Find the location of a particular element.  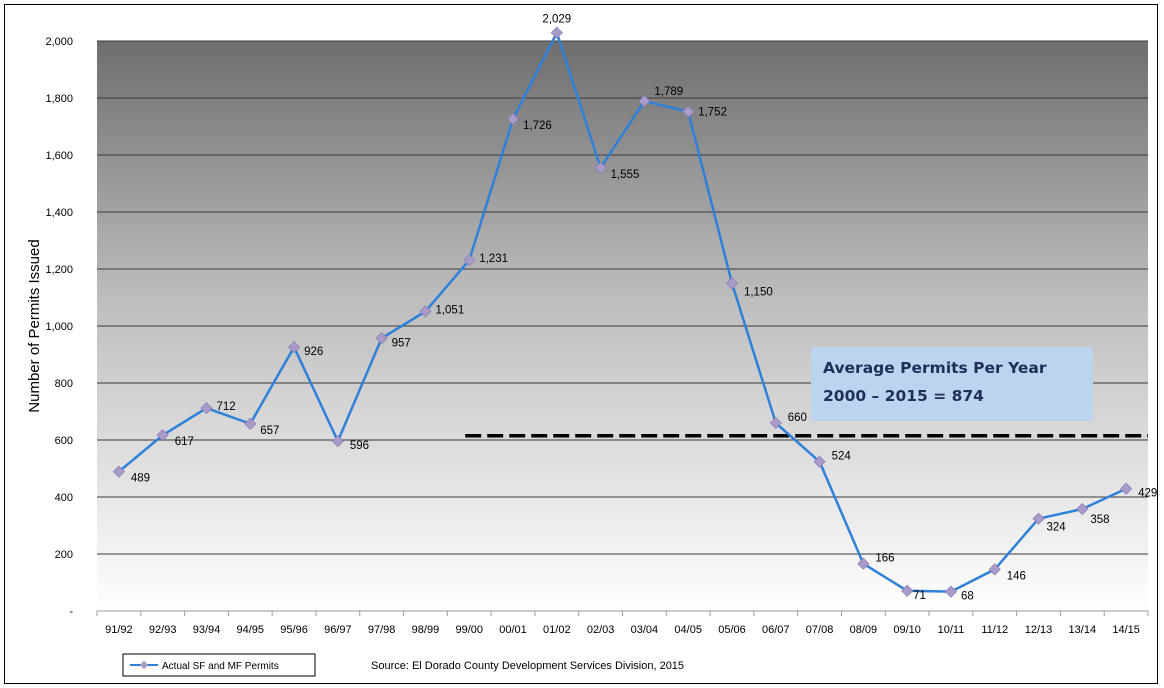

average-annotation-box is located at coordinates (952, 384).